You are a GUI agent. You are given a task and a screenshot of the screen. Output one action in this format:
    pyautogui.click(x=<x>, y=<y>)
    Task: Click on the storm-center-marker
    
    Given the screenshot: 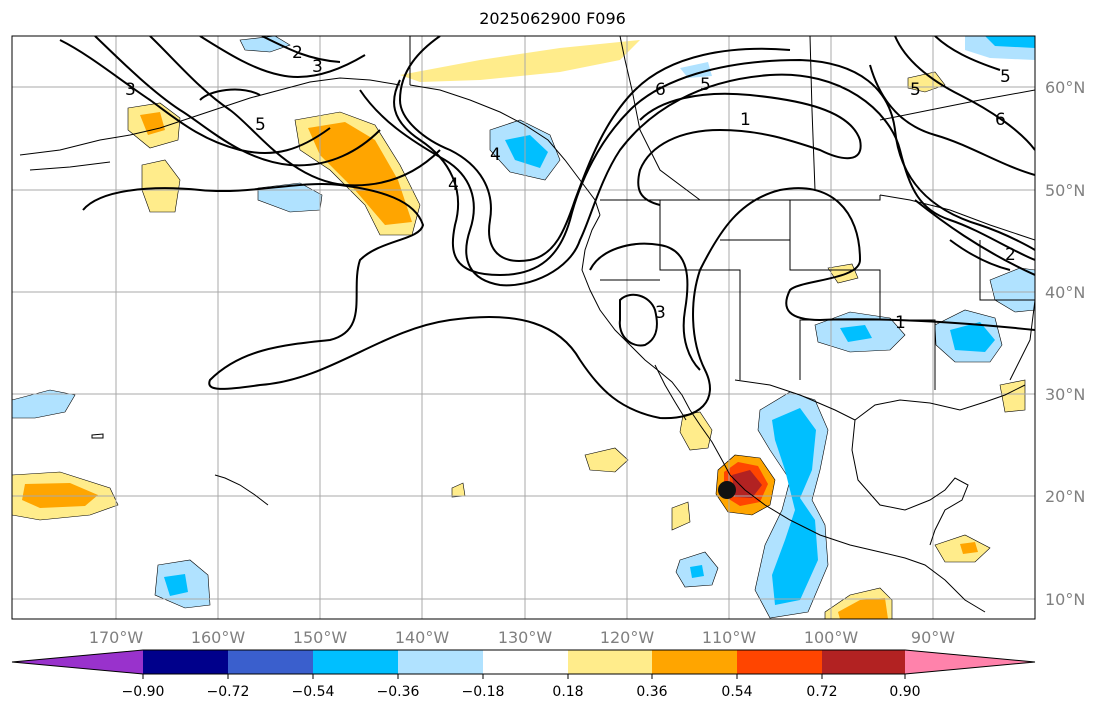 What is the action you would take?
    pyautogui.click(x=727, y=490)
    